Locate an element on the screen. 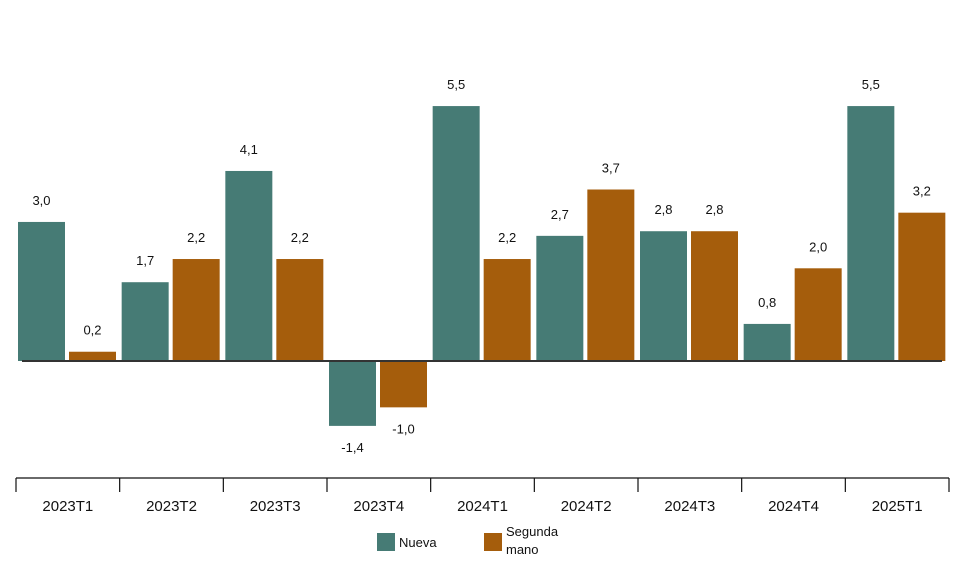 The width and height of the screenshot is (964, 567). value-label-nueva-2024T4: 0,8 is located at coordinates (767, 302).